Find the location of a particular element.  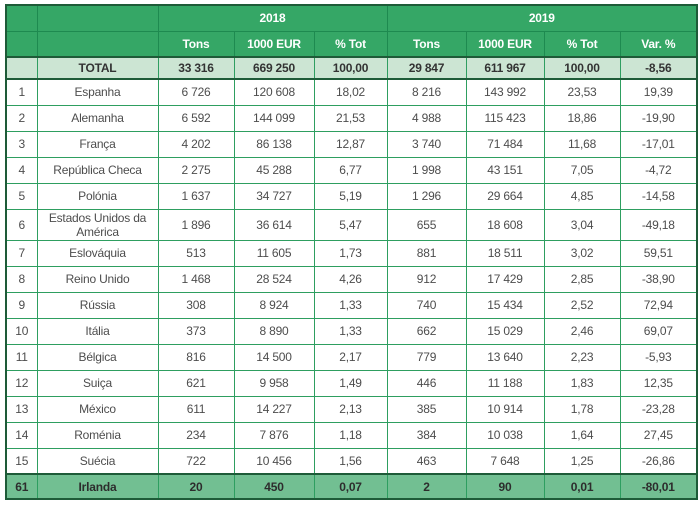

value-cell: 3 740 is located at coordinates (426, 144).